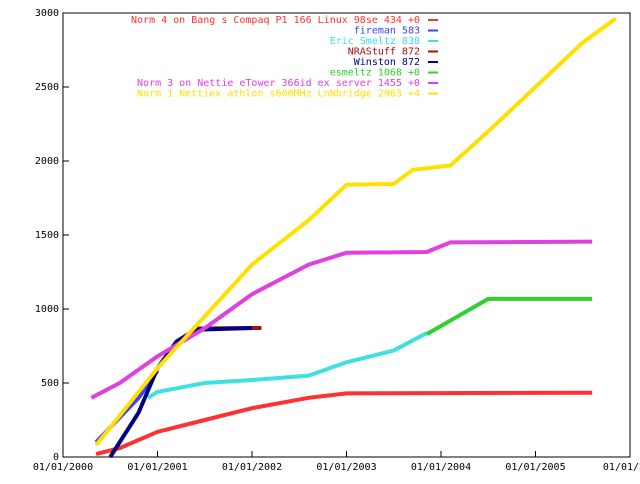  I want to click on legend-label: fireman 583, so click(387, 31).